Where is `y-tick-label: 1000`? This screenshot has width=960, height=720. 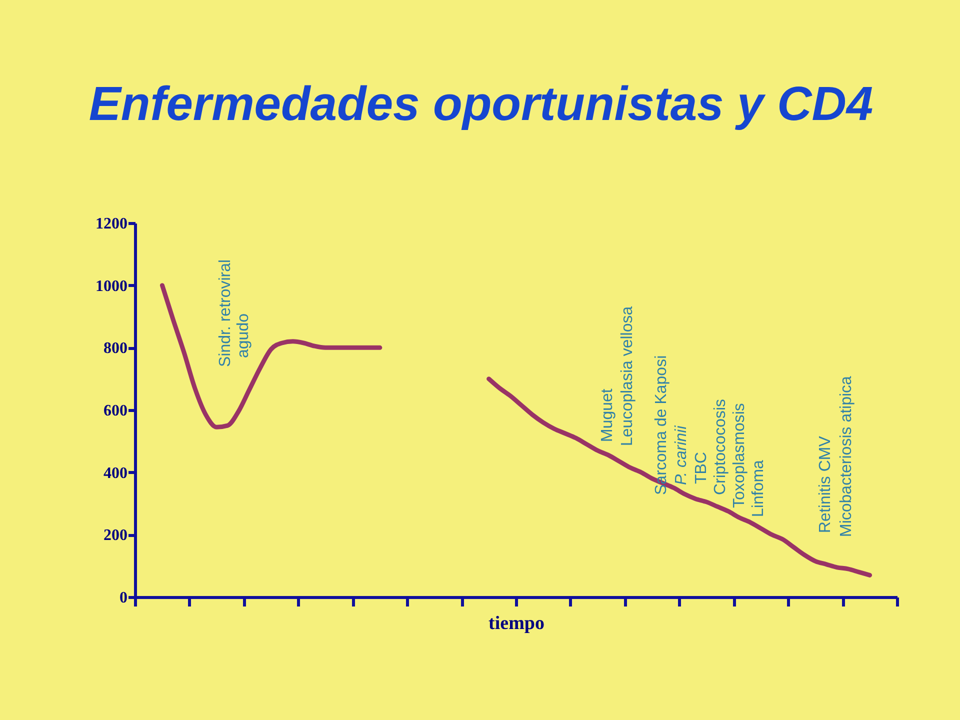
y-tick-label: 1000 is located at coordinates (112, 286).